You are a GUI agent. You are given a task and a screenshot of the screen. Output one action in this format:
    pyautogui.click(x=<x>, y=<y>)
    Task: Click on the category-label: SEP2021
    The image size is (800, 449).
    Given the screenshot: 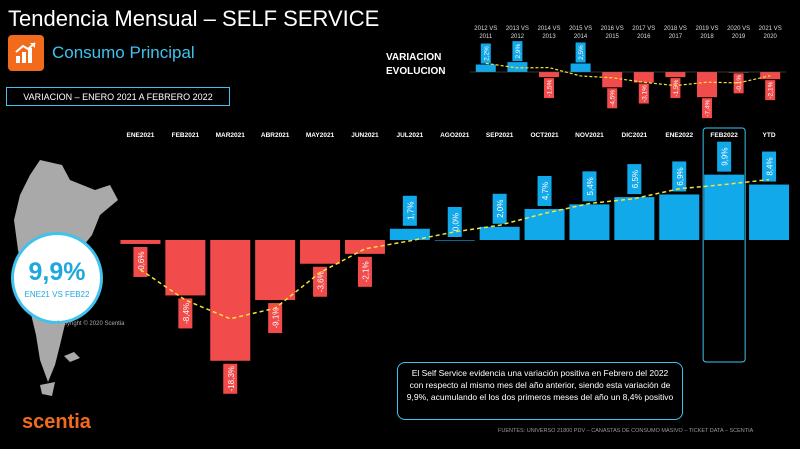 What is the action you would take?
    pyautogui.click(x=500, y=135)
    